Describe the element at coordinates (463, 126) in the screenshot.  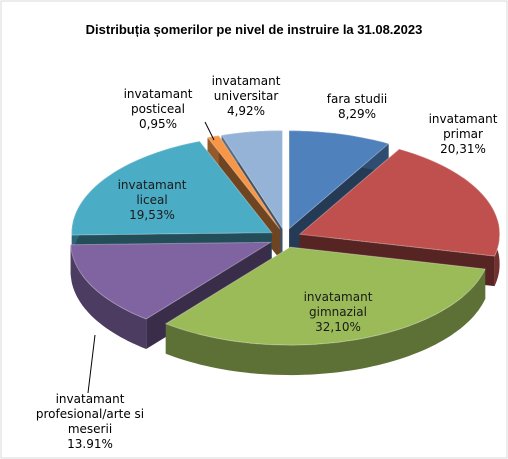
I see `category-label: invatamant primar` at that location.